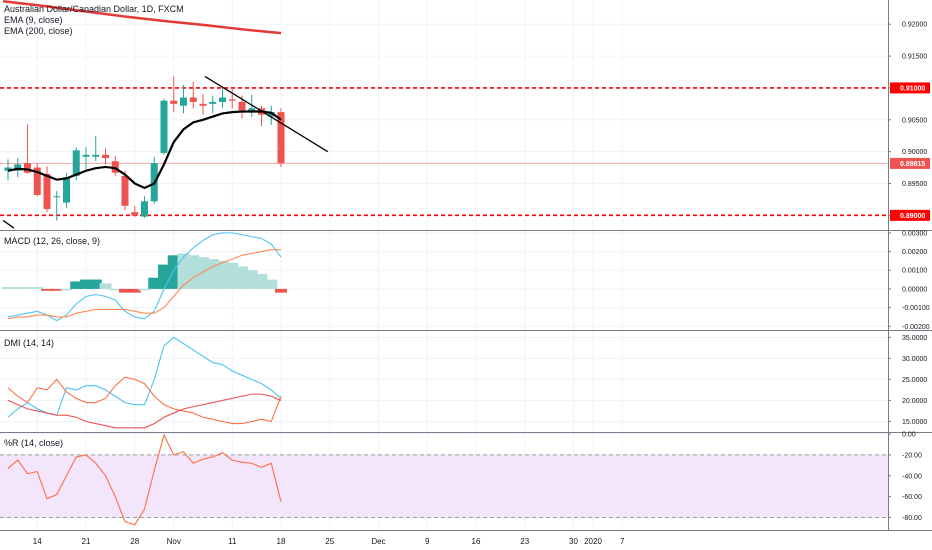  I want to click on ema9-line, so click(144, 150).